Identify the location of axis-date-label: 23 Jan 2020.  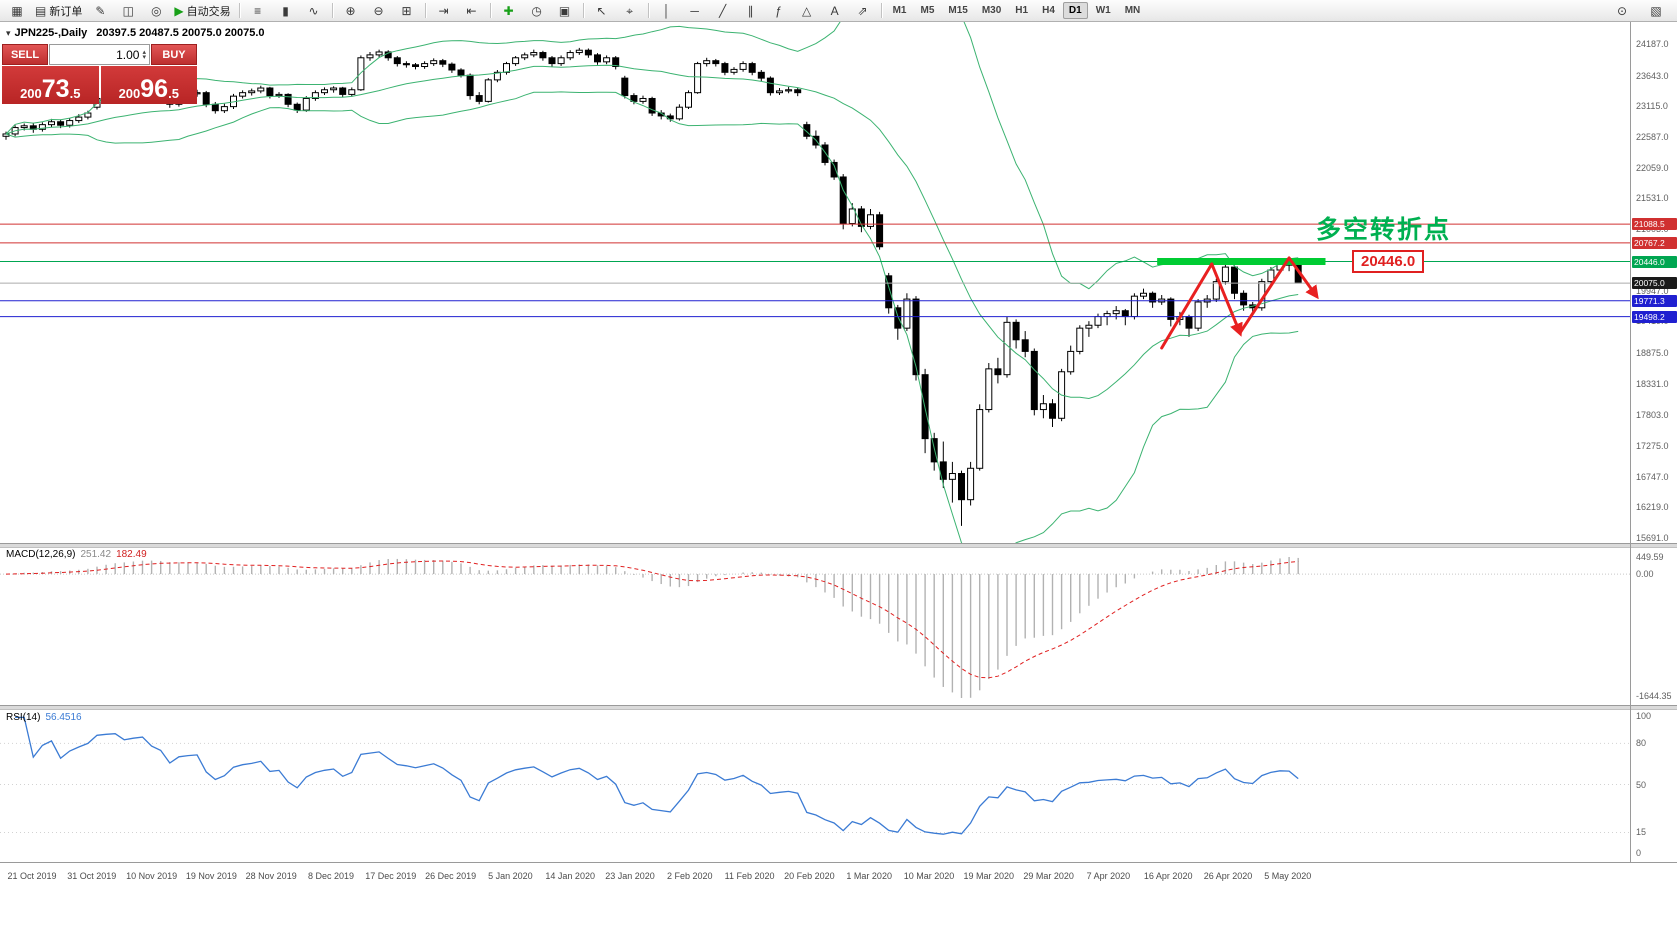
(630, 876).